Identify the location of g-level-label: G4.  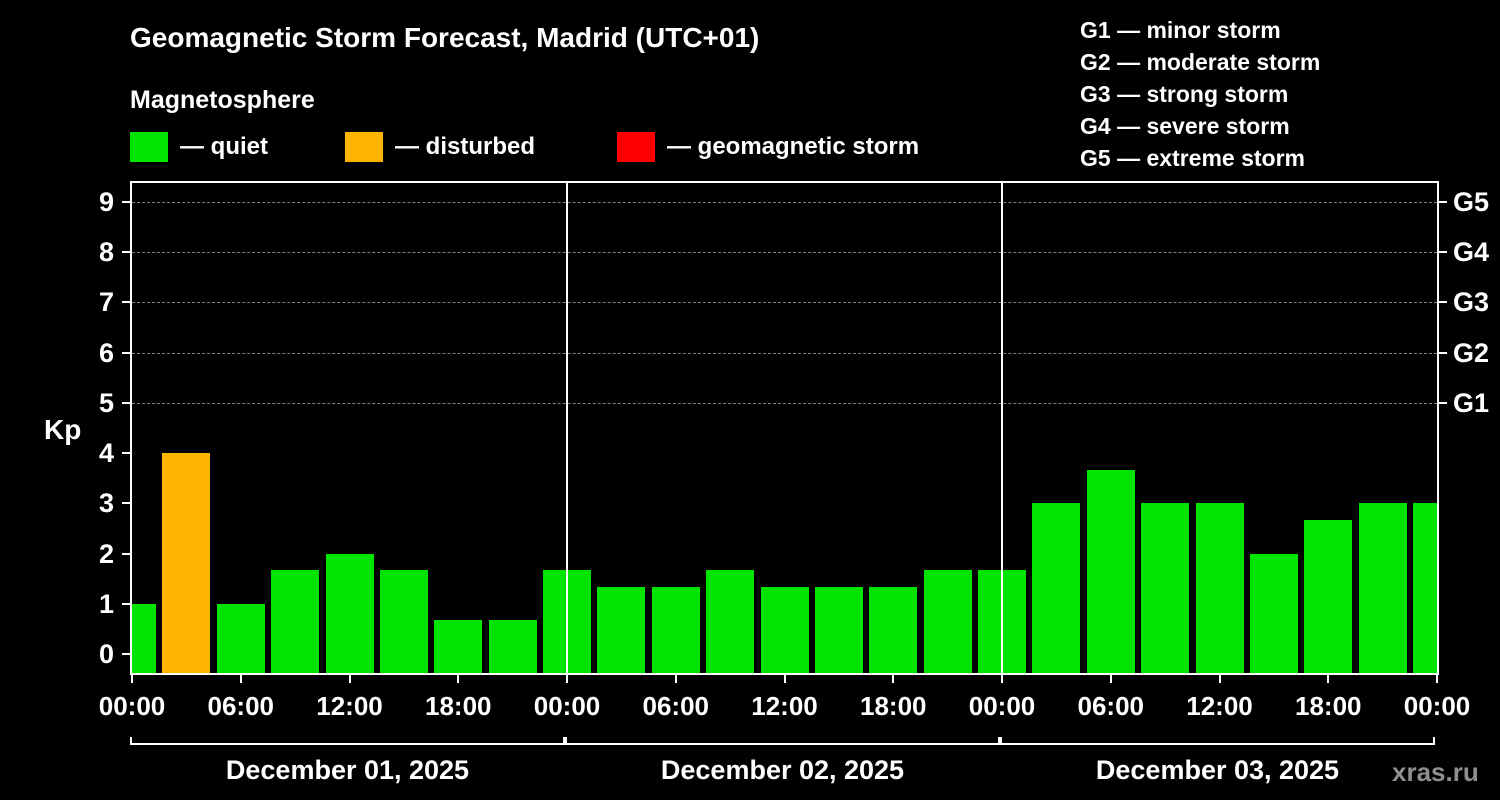
(1471, 252).